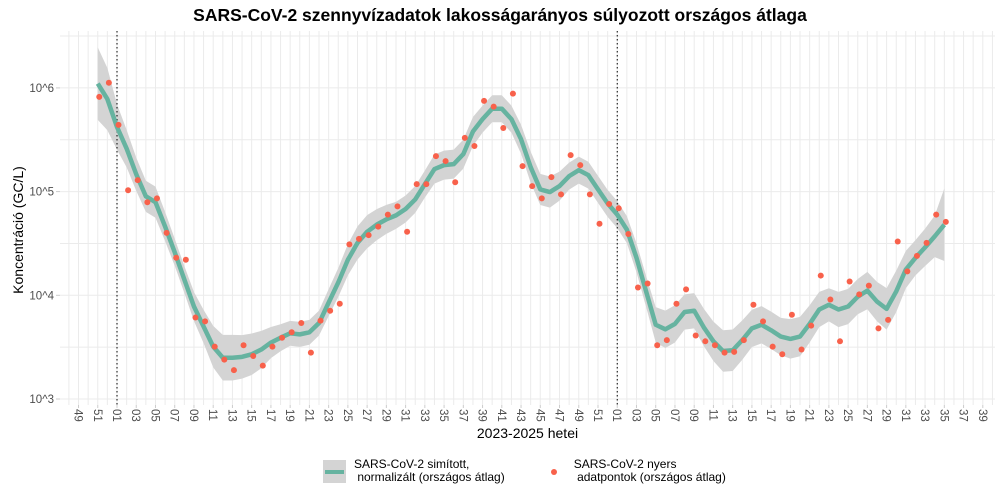 The height and width of the screenshot is (500, 1000). I want to click on y-tick-label: 10^4, so click(41, 296).